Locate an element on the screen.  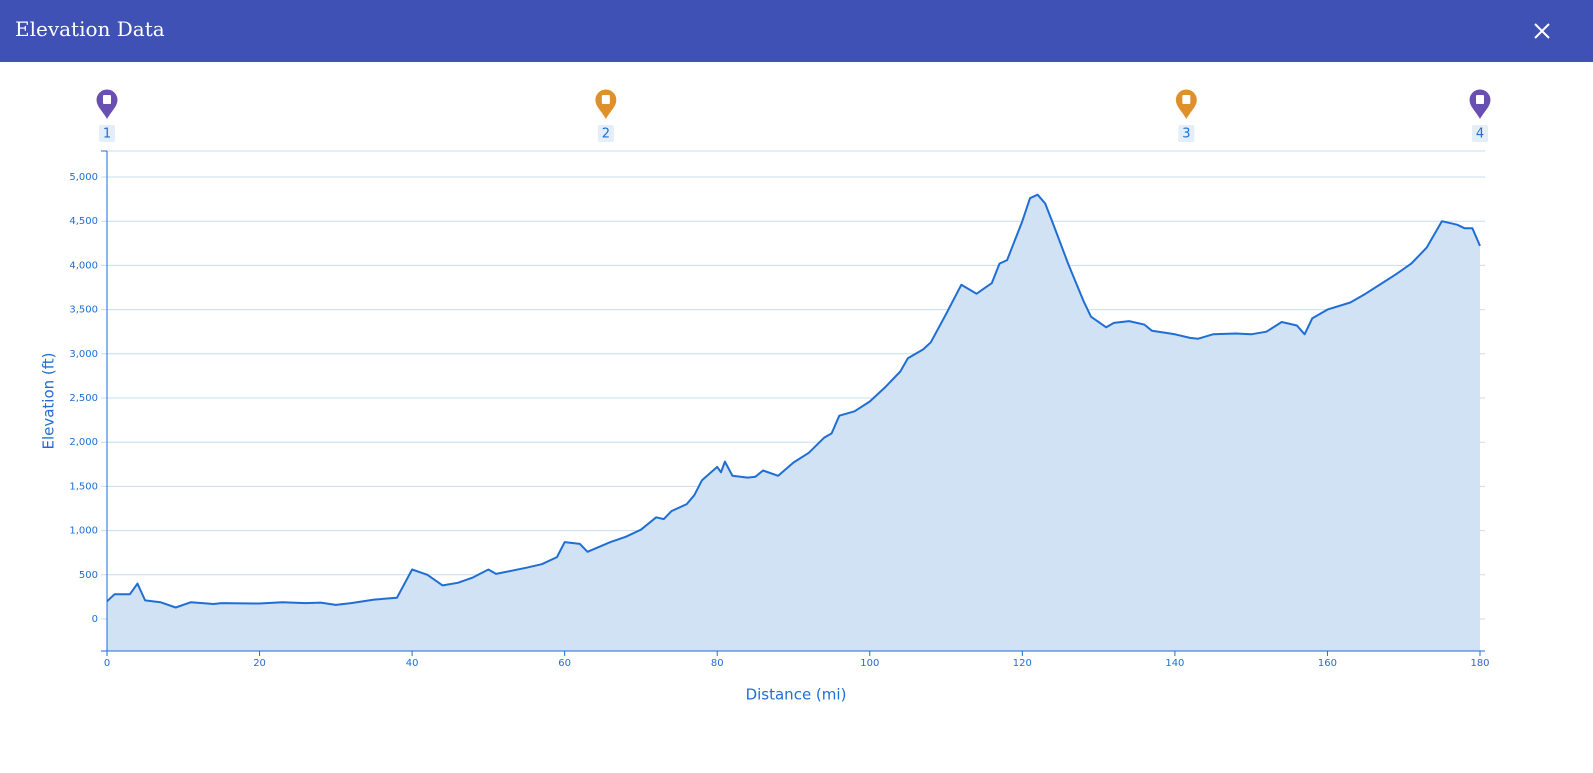
x-tick-label: 140 is located at coordinates (1174, 663).